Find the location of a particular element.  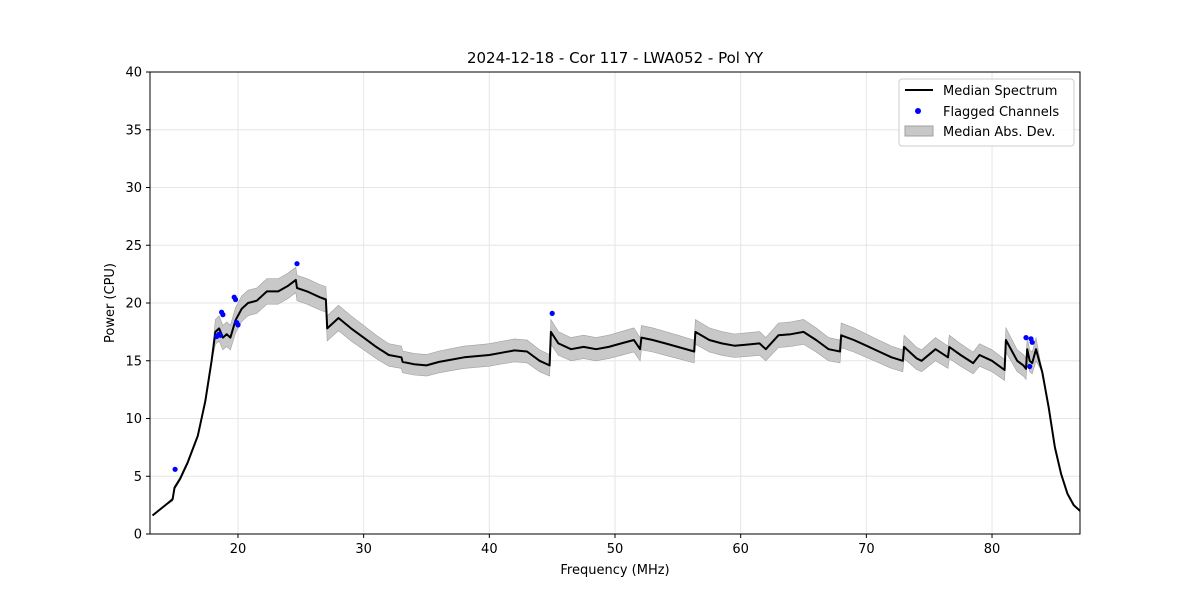

y-axis-ticks: 0 5 10 15 20 25 30 35 40 is located at coordinates (137, 304).